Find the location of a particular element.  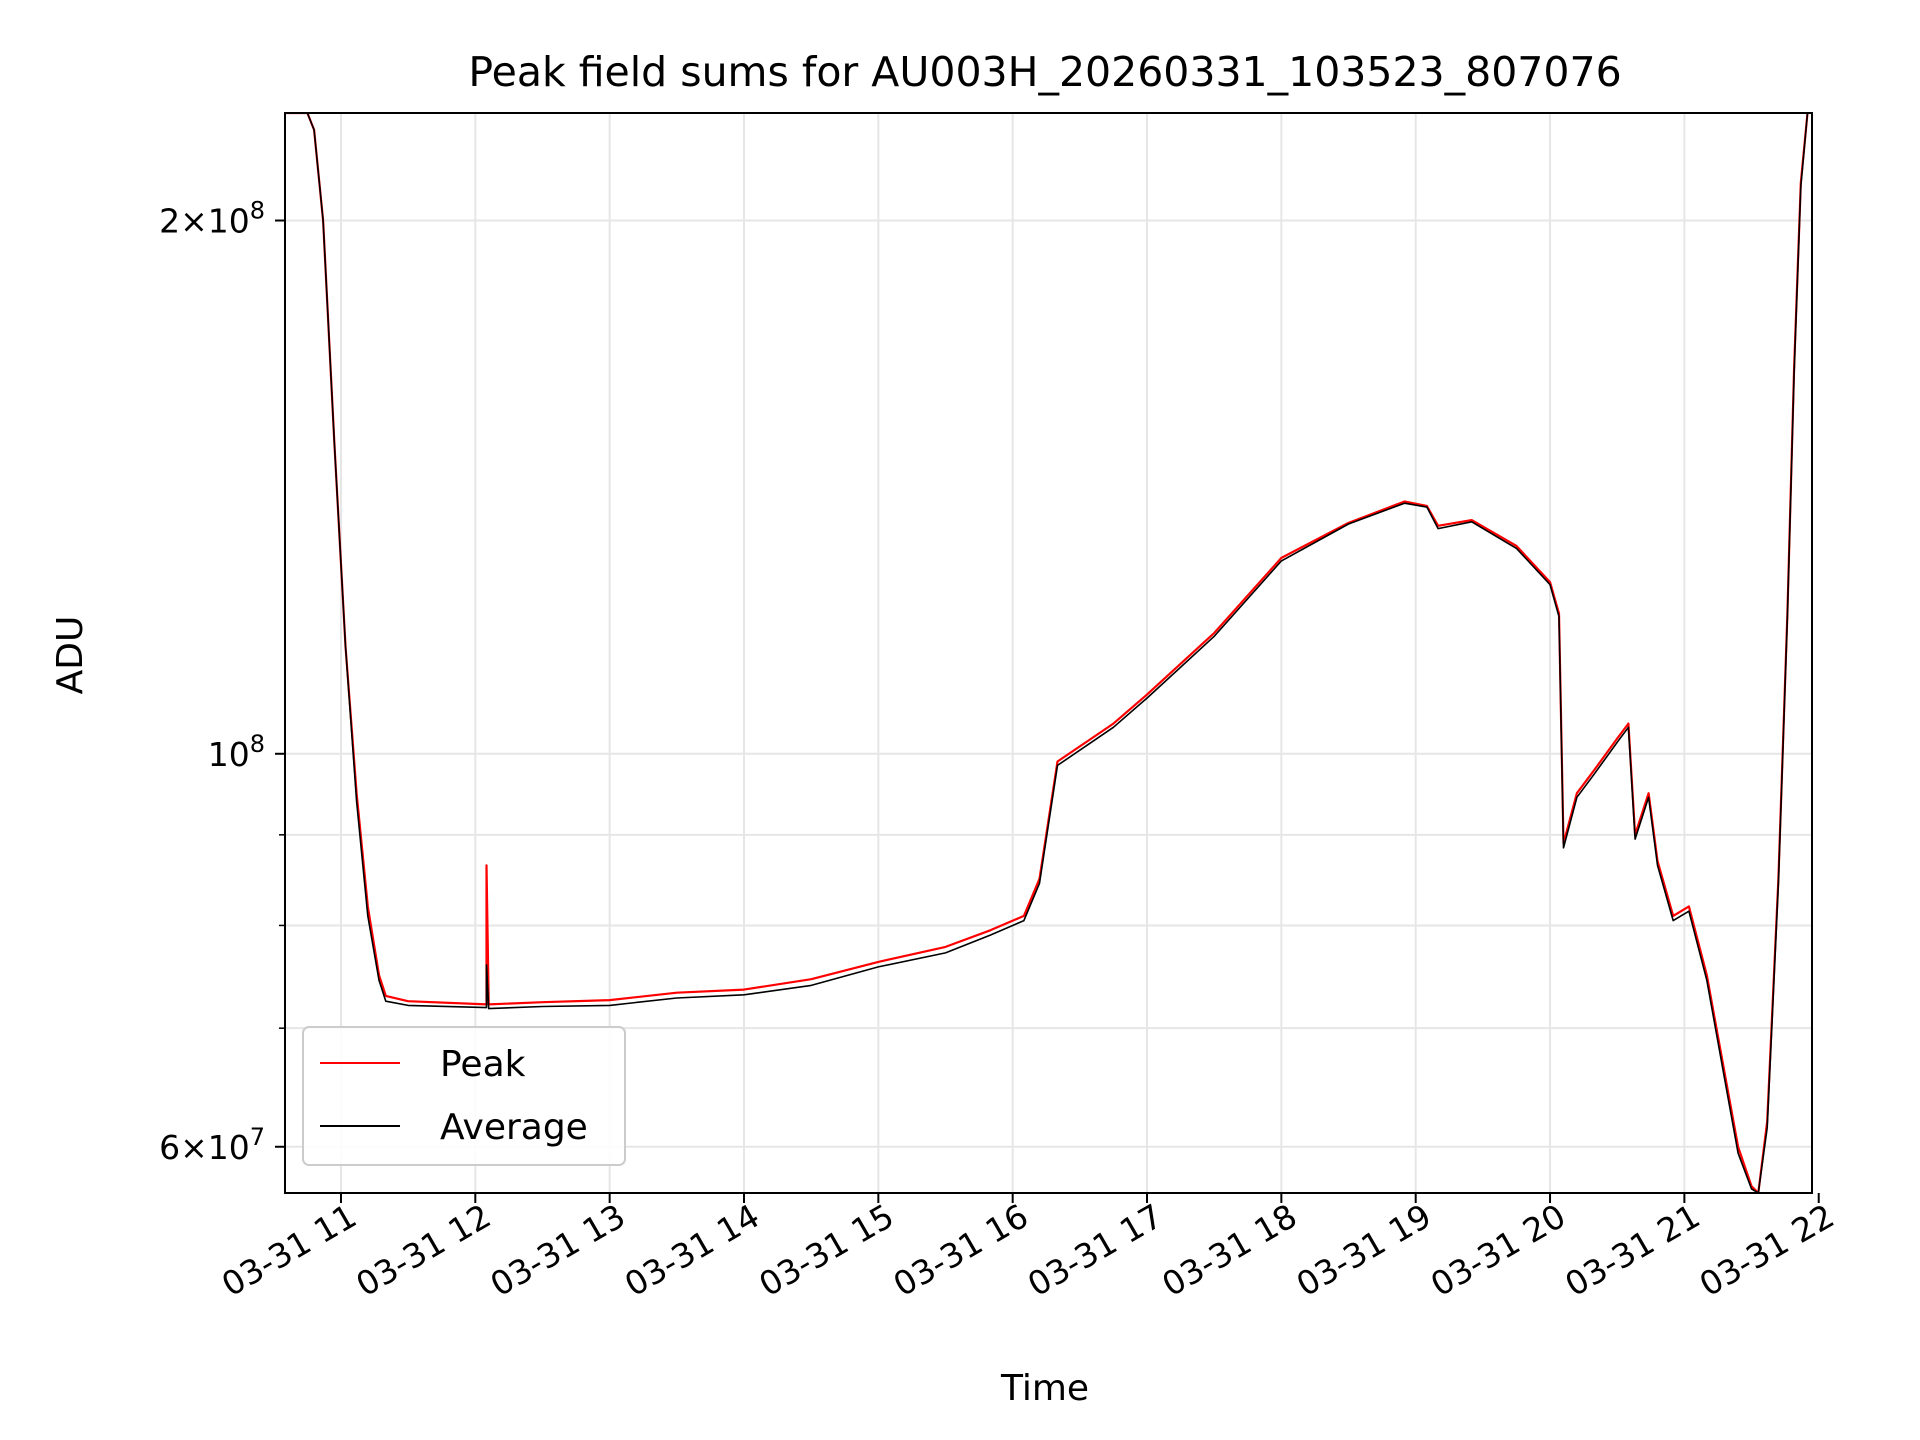

y-axis-title: ADU is located at coordinates (70, 655).